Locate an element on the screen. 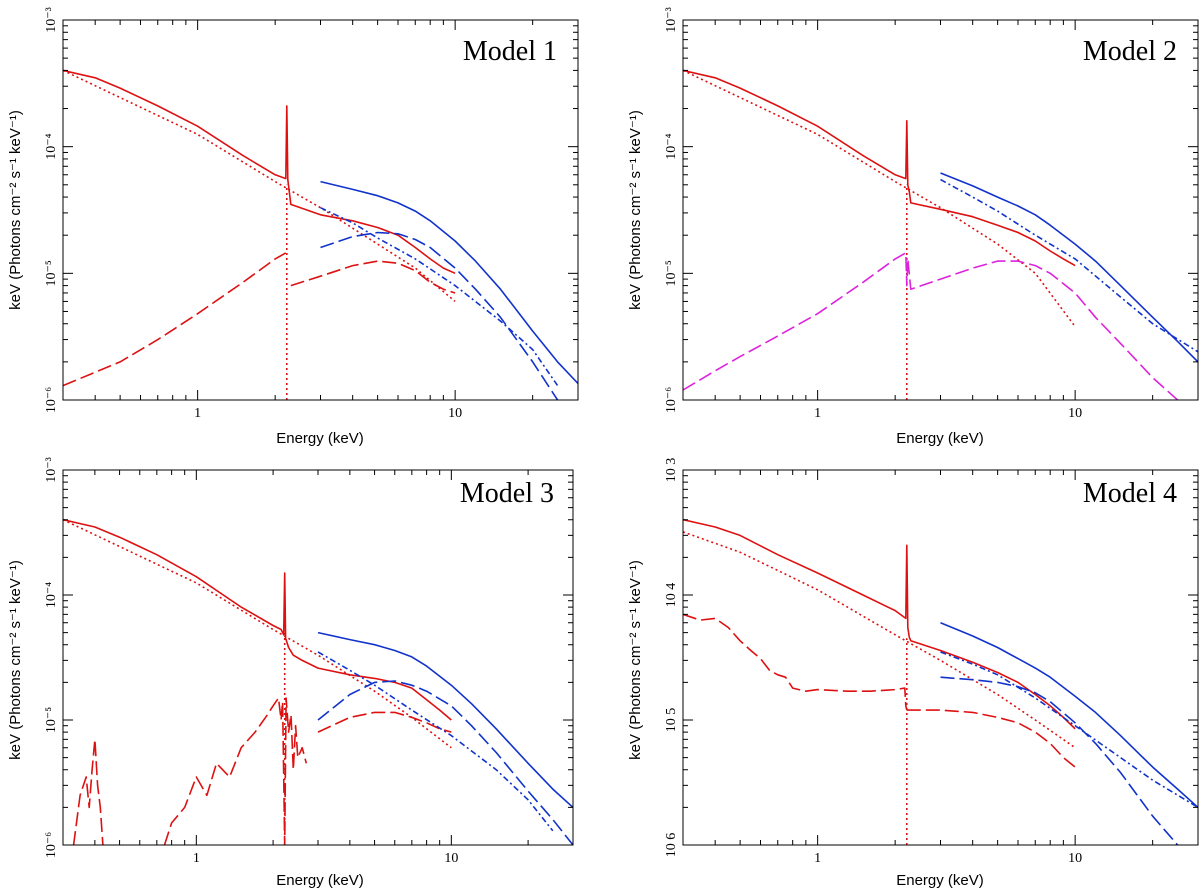 The height and width of the screenshot is (890, 1200). series-red-absorbed-low is located at coordinates (88, 791).